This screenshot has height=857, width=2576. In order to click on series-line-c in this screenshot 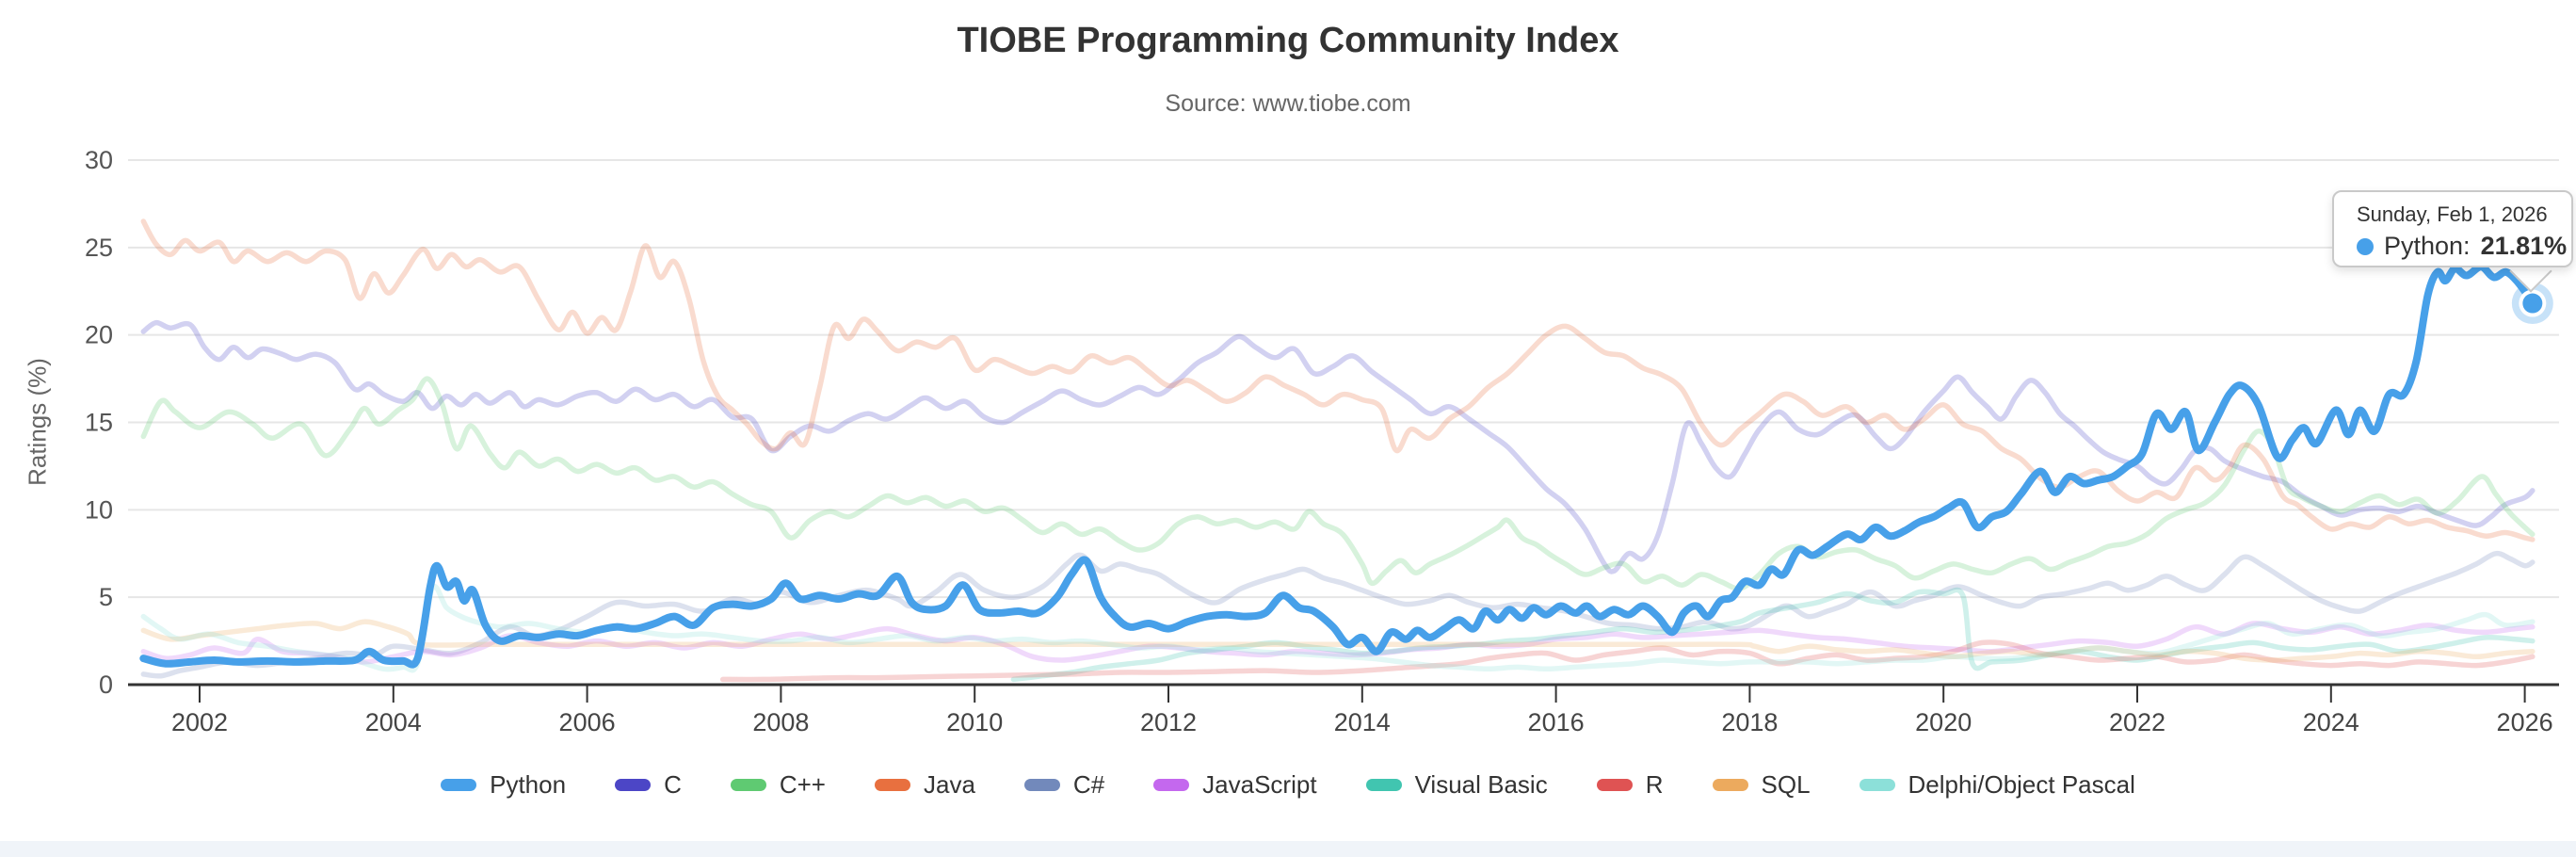, I will do `click(1338, 614)`.